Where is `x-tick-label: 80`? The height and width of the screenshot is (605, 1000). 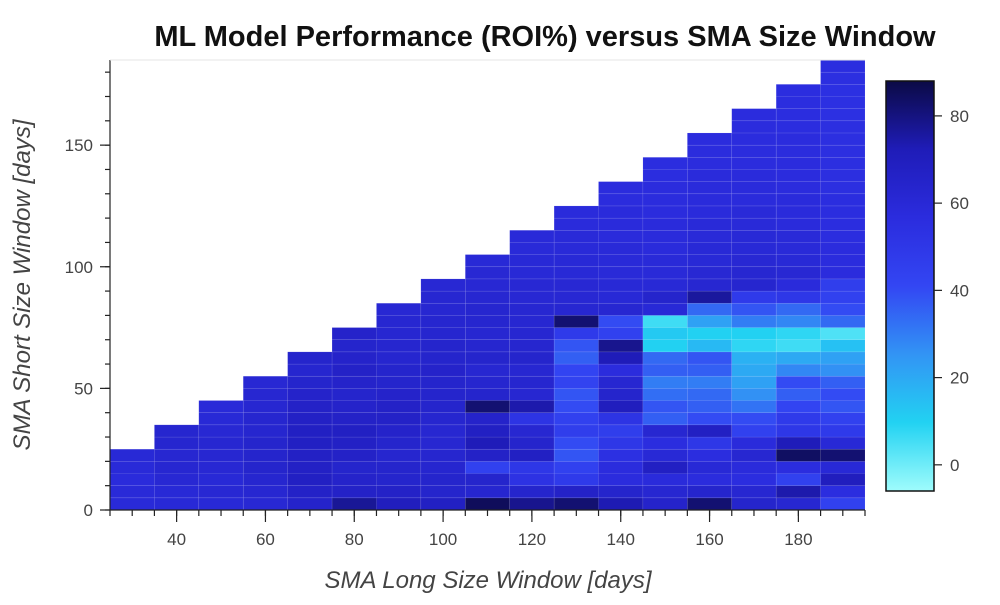
x-tick-label: 80 is located at coordinates (354, 539).